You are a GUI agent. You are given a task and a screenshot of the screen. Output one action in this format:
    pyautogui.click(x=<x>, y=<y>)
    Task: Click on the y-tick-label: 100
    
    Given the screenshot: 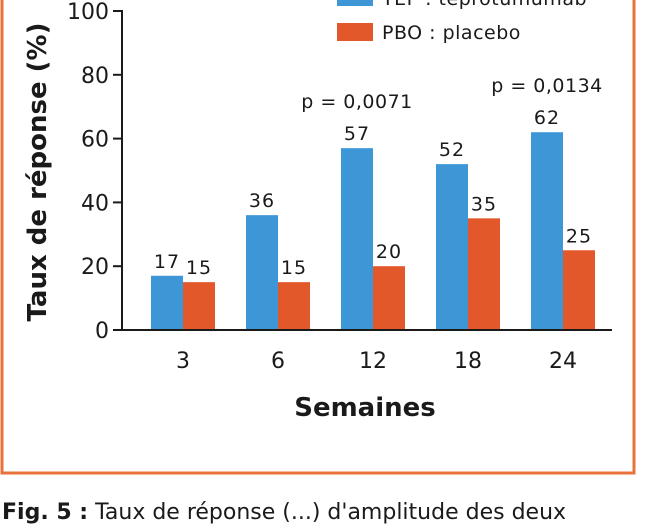 What is the action you would take?
    pyautogui.click(x=88, y=12)
    